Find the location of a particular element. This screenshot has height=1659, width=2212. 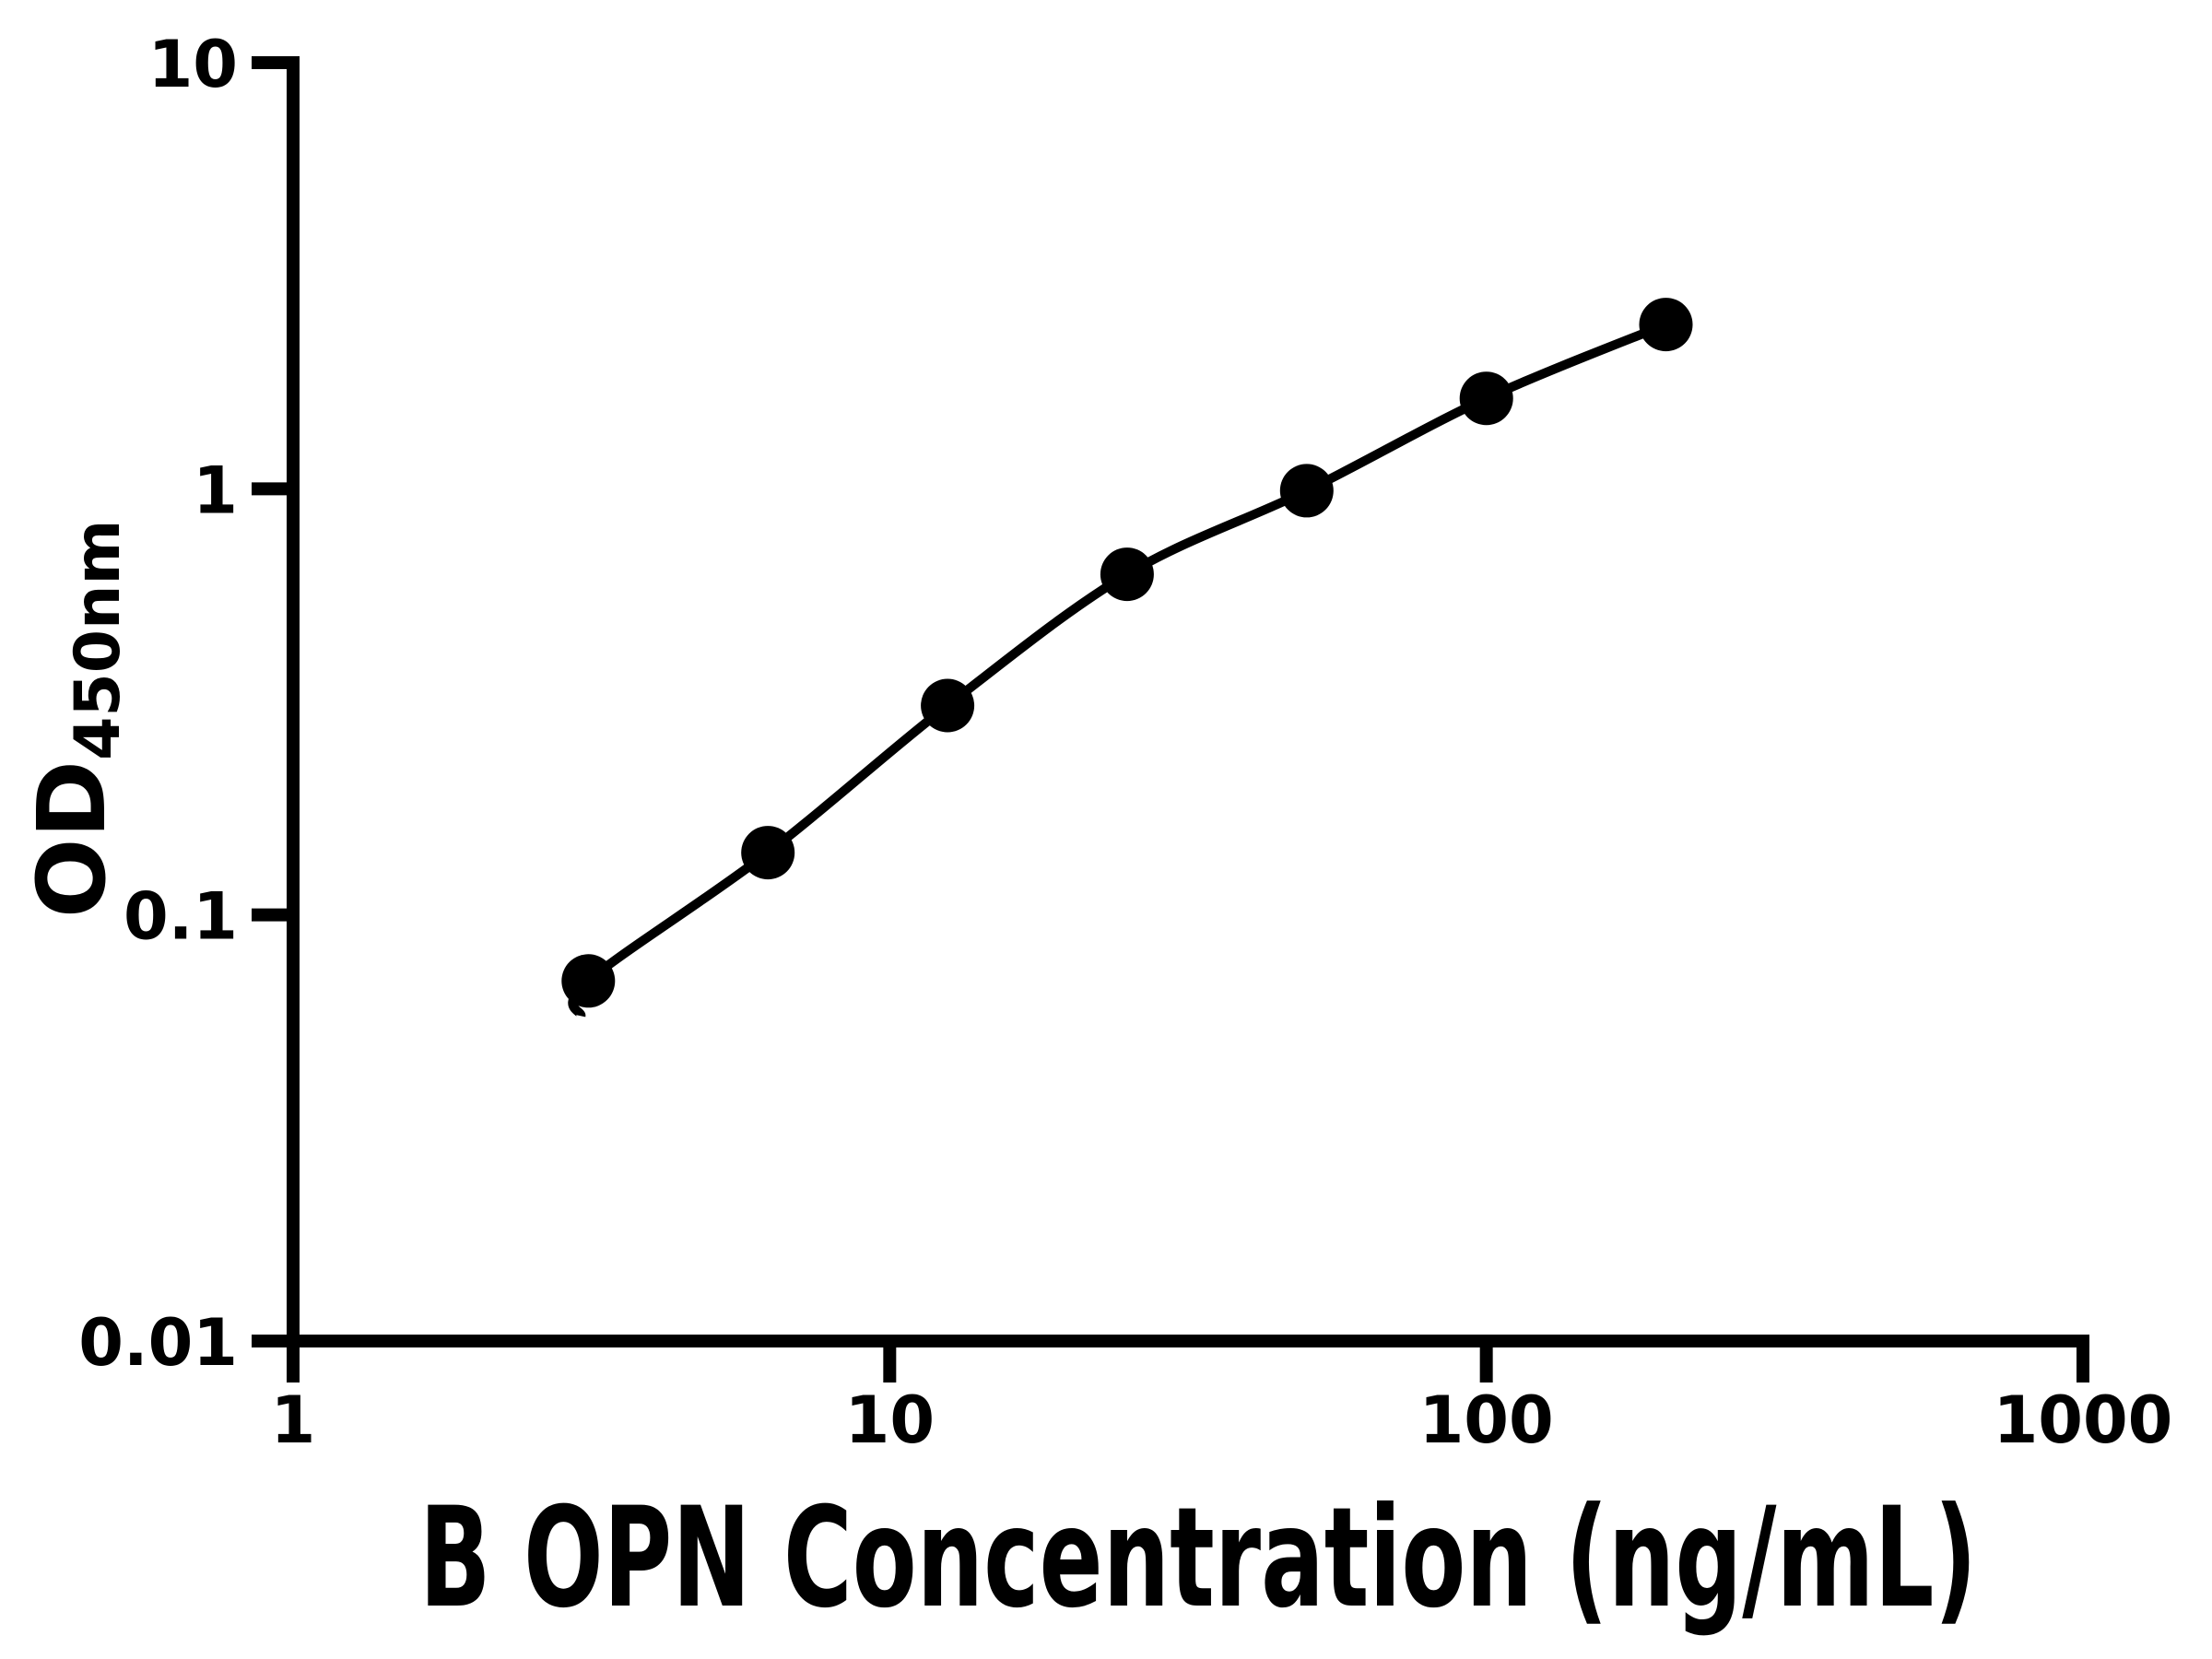

x-tick-label: 10 is located at coordinates (890, 1420).